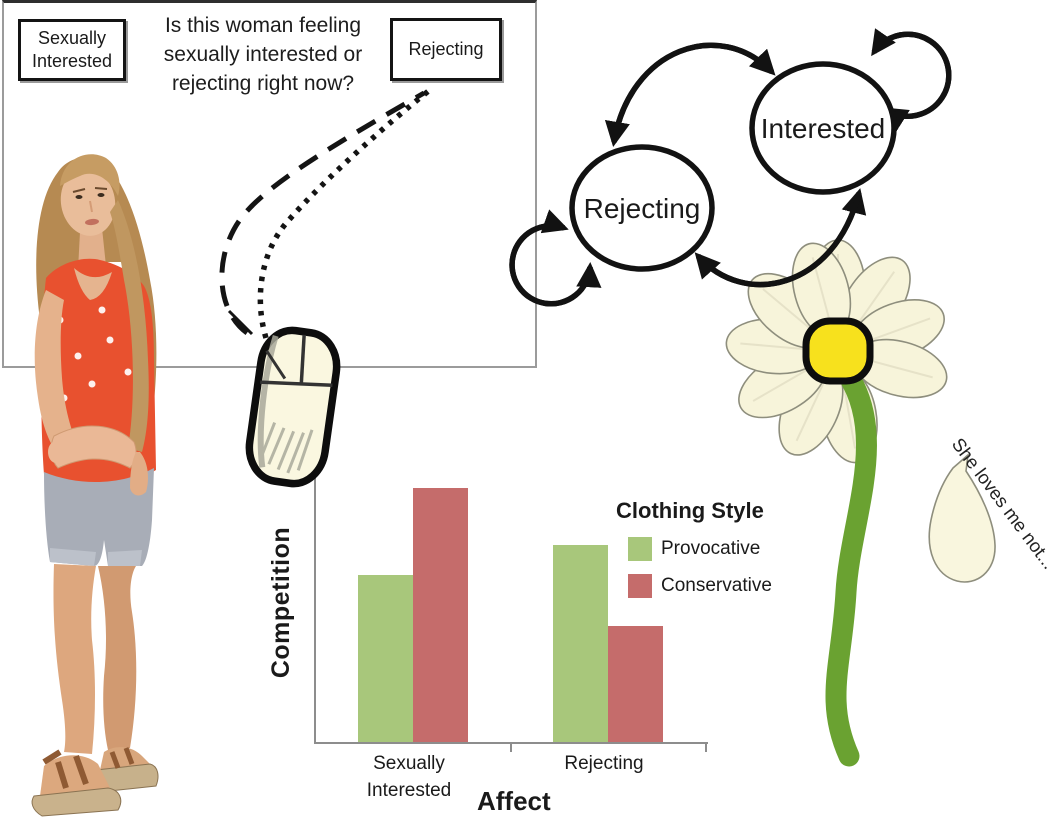 This screenshot has height=822, width=1050. I want to click on wedge-sandal-front, so click(76, 783).